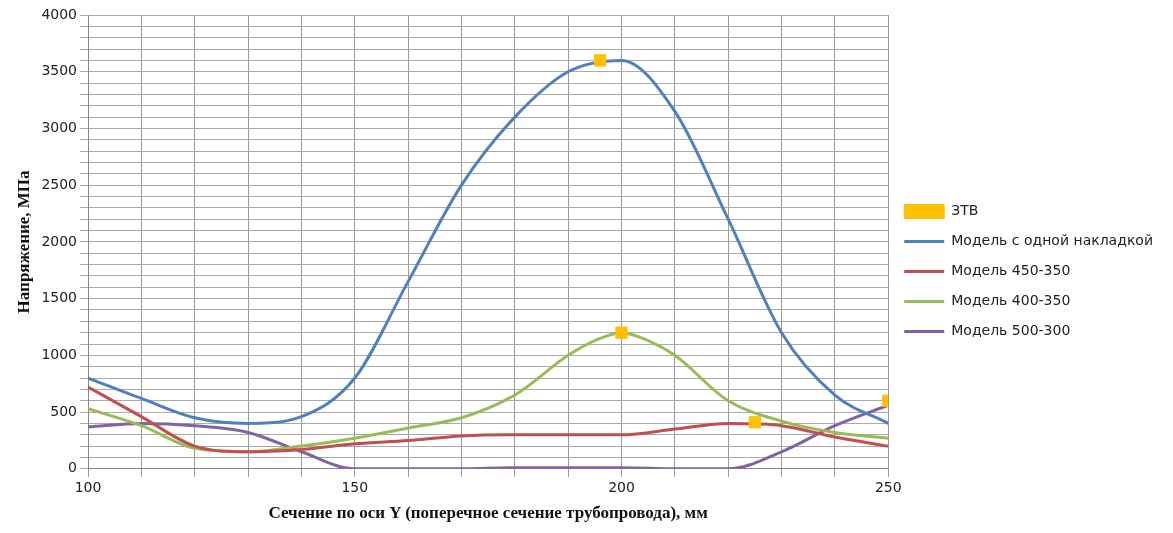 The image size is (1173, 533). Describe the element at coordinates (59, 127) in the screenshot. I see `y-tick-label: 3000` at that location.